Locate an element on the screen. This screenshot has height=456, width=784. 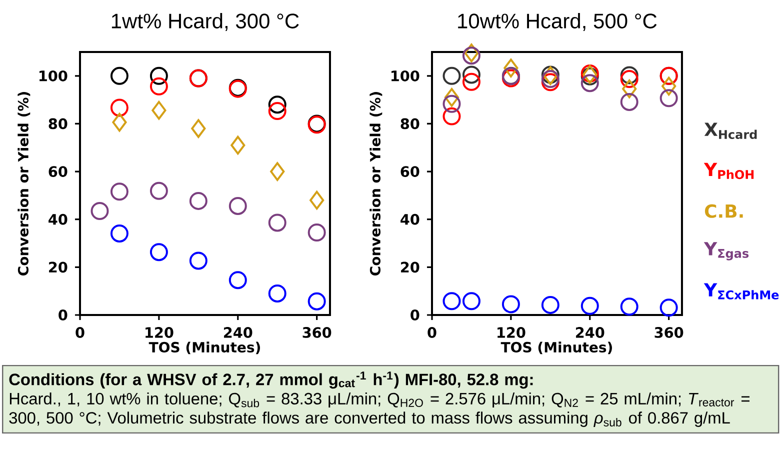
text: Y$_{PhOH}$ is located at coordinates (729, 171).